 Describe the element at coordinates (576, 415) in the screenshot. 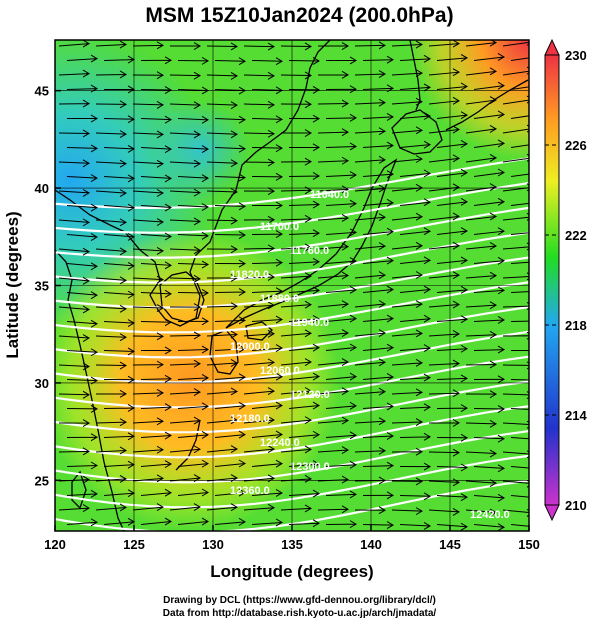

I see `colorbar-label: 214` at that location.